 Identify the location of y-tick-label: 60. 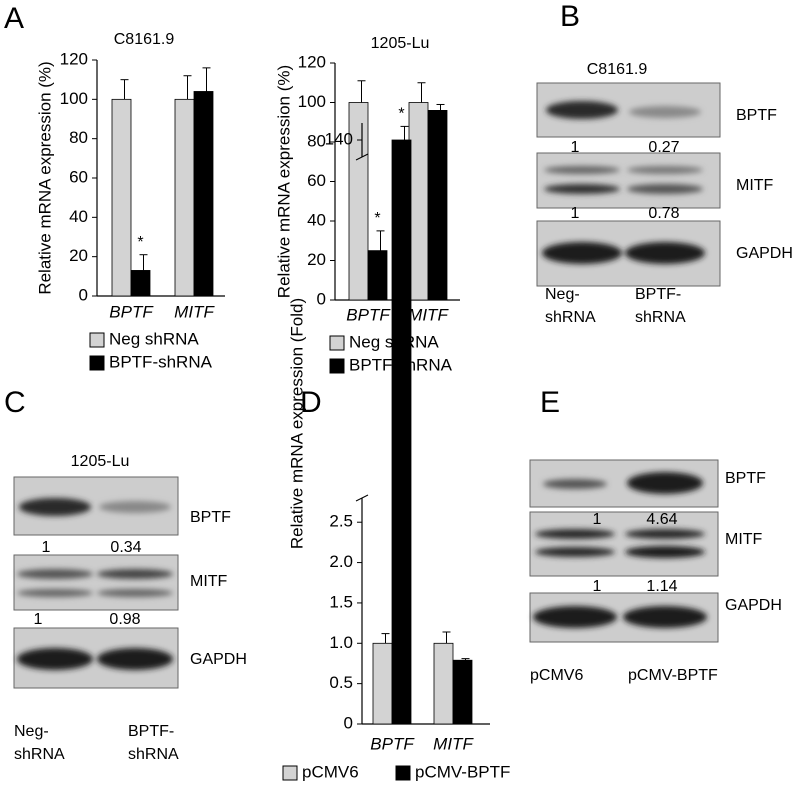
(316, 180).